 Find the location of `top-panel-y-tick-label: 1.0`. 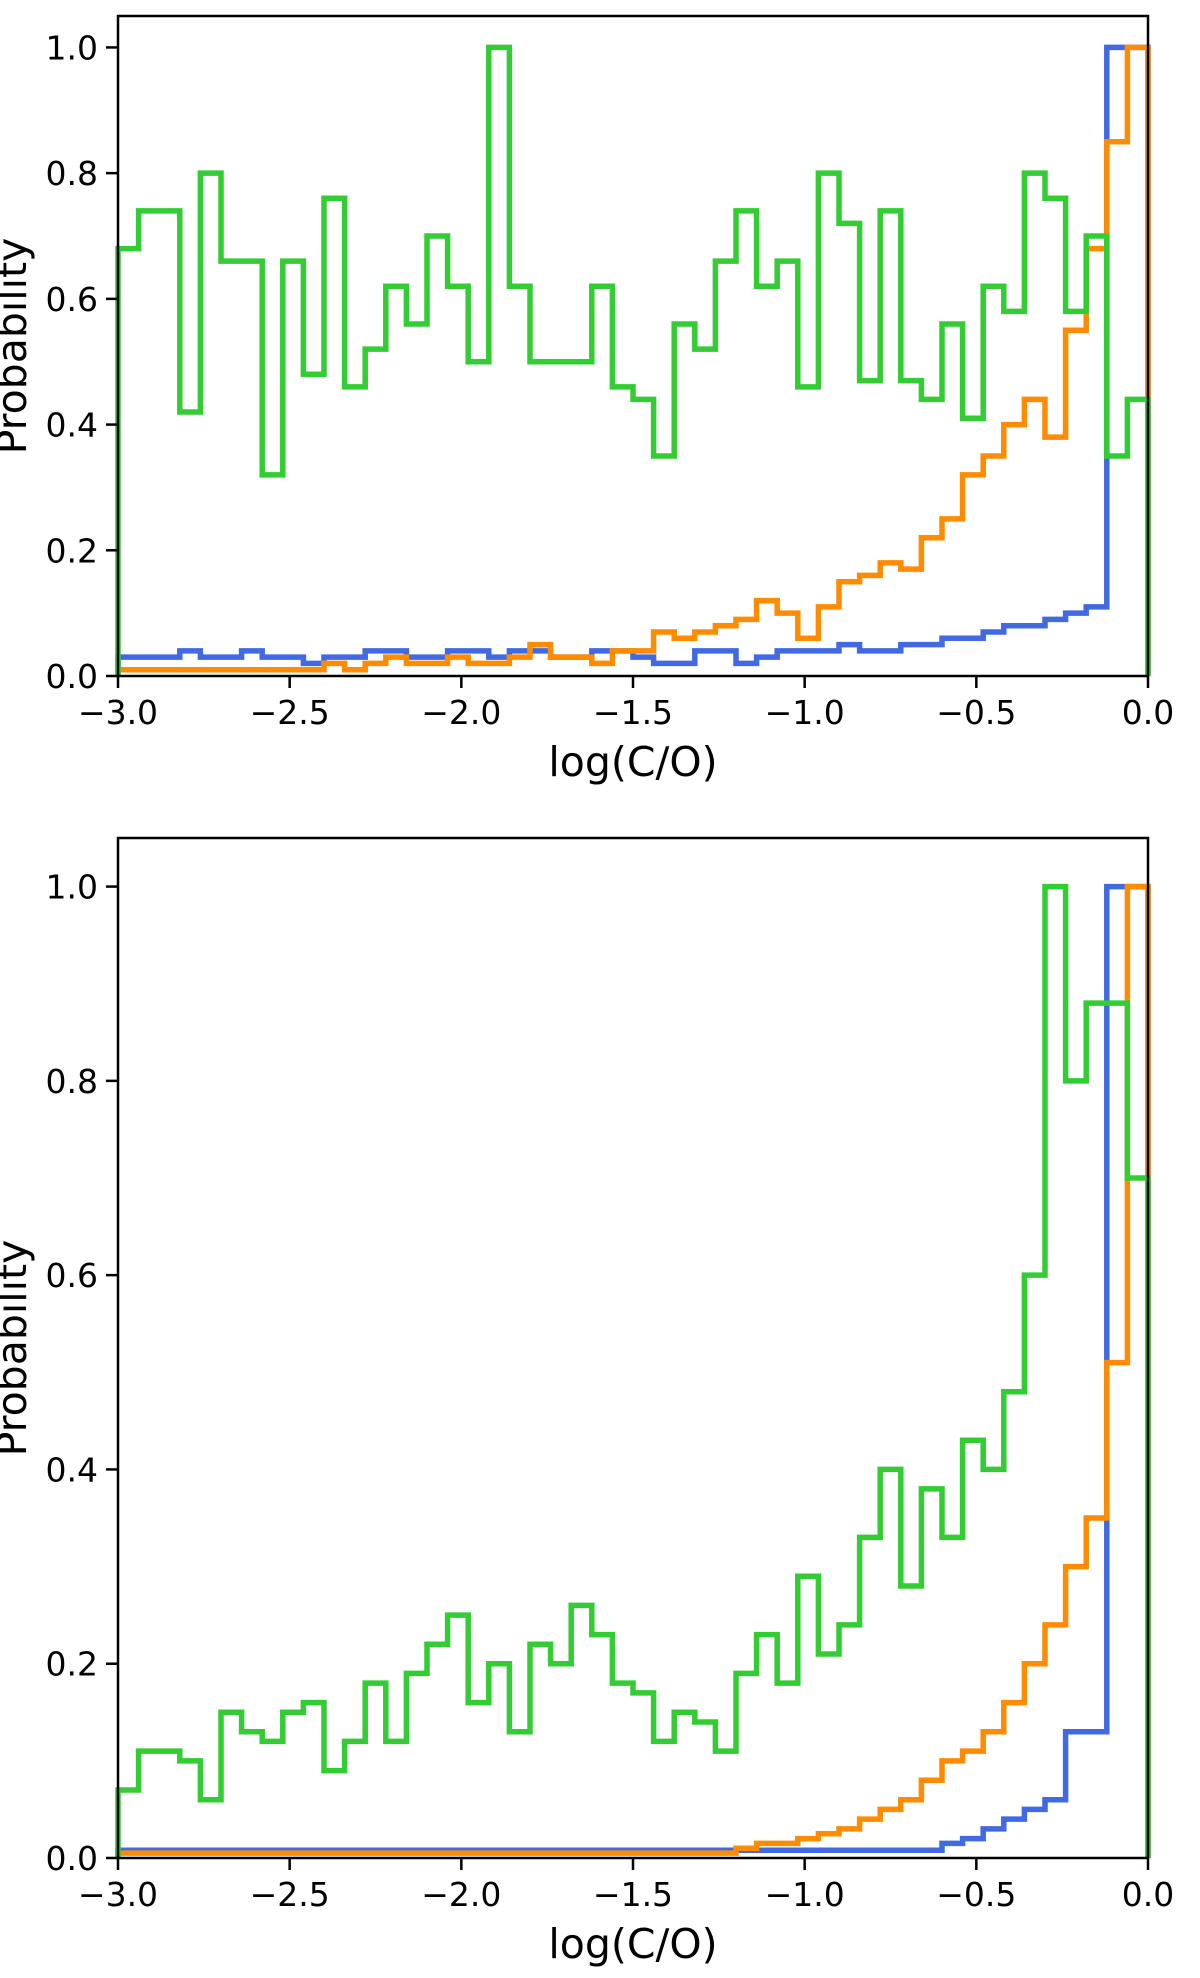

top-panel-y-tick-label: 1.0 is located at coordinates (72, 47).